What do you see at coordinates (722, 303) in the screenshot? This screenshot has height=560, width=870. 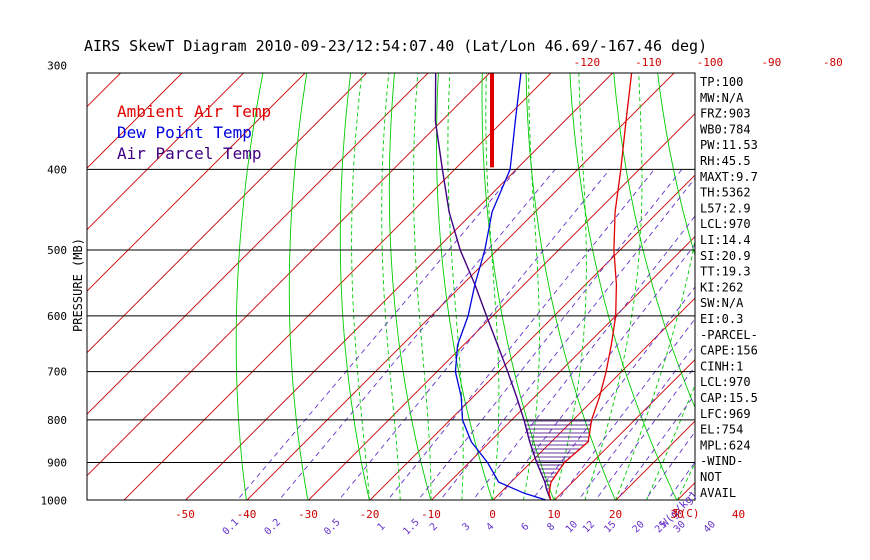 I see `stat-line: SW:N/A` at bounding box center [722, 303].